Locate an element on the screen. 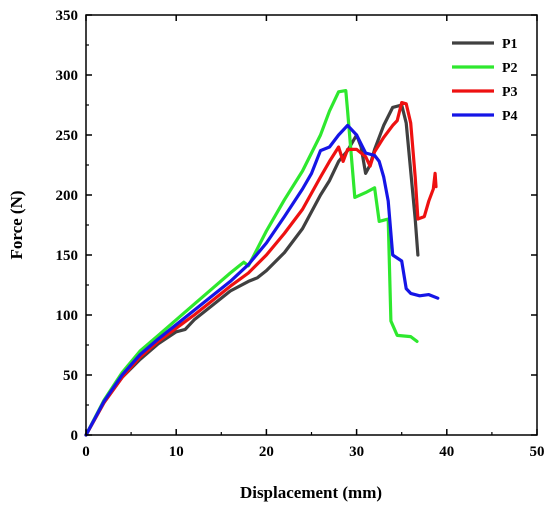 Image resolution: width=550 pixels, height=507 pixels. y-tick-label: 0 is located at coordinates (75, 436).